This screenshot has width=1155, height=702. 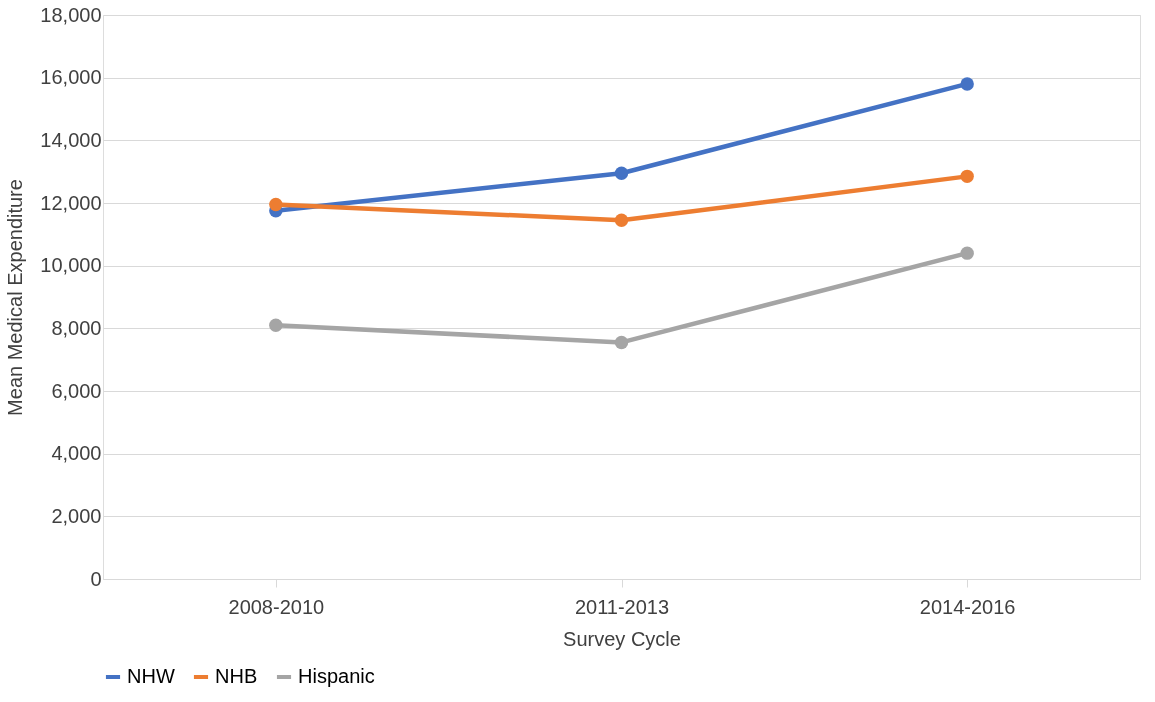 What do you see at coordinates (276, 606) in the screenshot?
I see `x-tick-label: 2008-2010` at bounding box center [276, 606].